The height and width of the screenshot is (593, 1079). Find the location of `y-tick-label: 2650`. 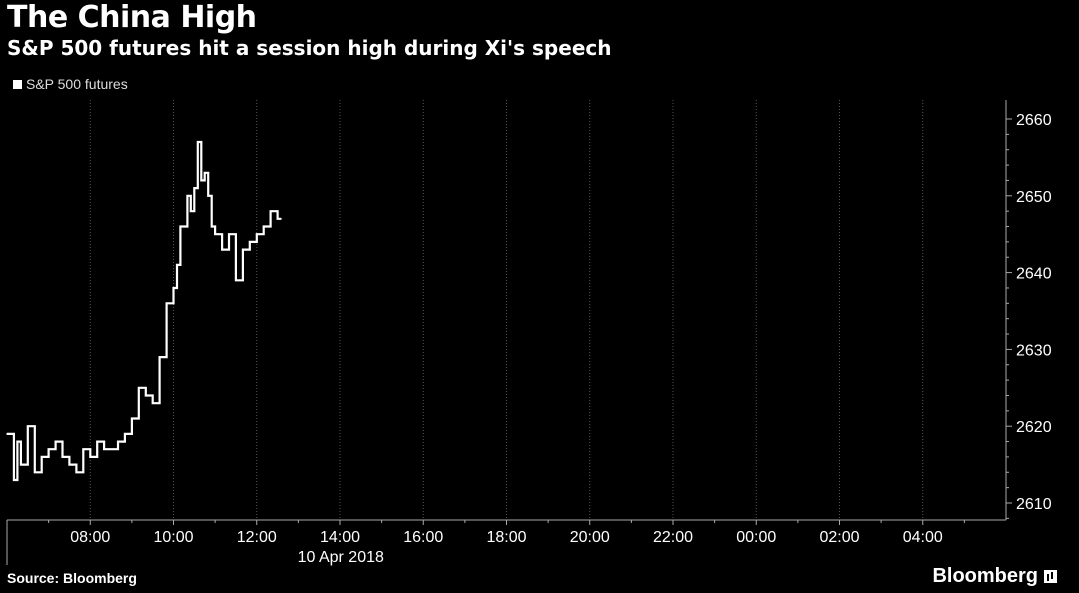

y-tick-label: 2650 is located at coordinates (1034, 197).